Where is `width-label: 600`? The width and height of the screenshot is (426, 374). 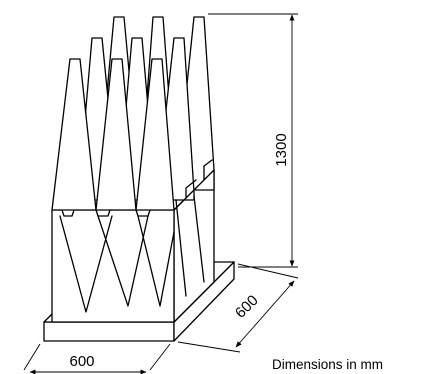 width-label: 600 is located at coordinates (81, 361).